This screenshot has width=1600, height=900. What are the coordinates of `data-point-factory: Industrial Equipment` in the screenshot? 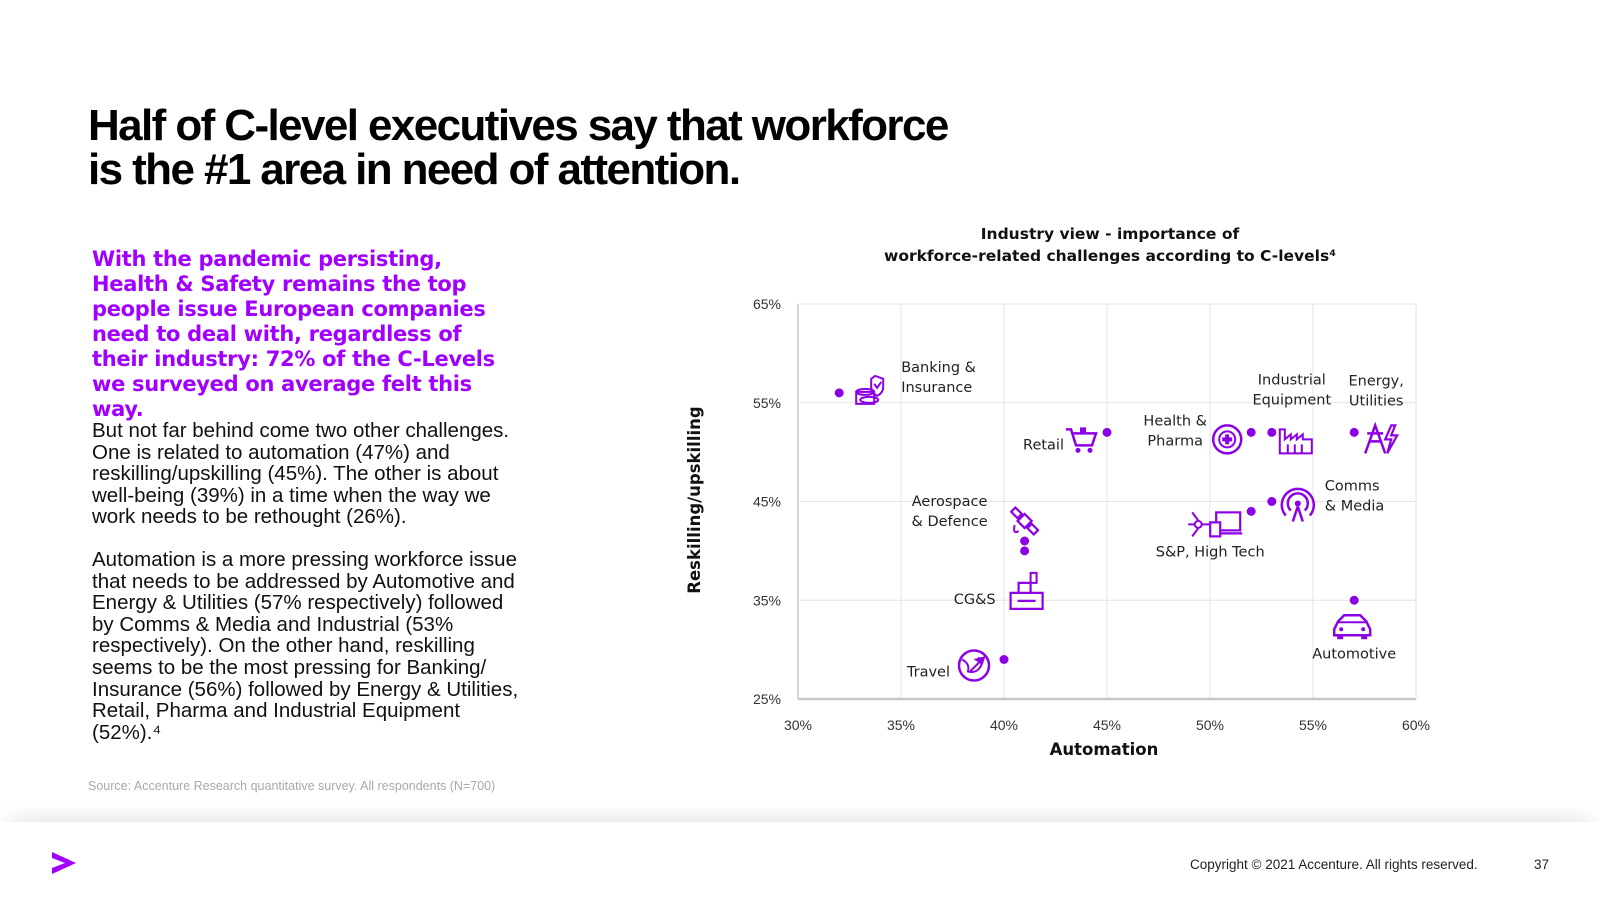 It's located at (1291, 413).